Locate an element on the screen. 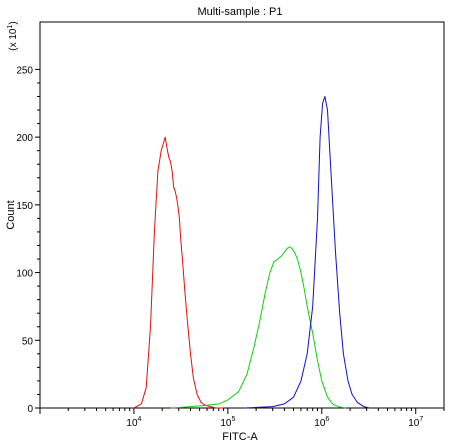 The image size is (452, 445). chart-title: Multi-sample : P1 is located at coordinates (240, 12).